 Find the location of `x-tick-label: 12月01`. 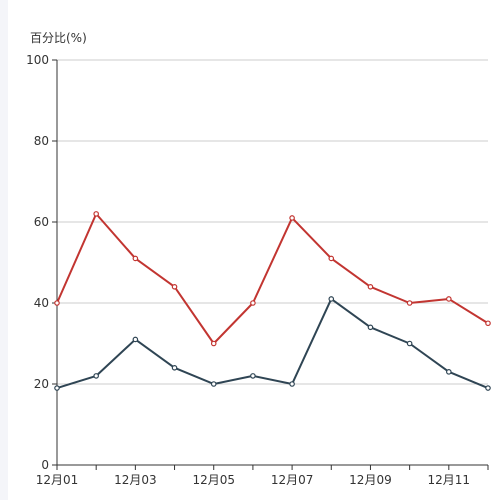

x-tick-label: 12月01 is located at coordinates (57, 480).